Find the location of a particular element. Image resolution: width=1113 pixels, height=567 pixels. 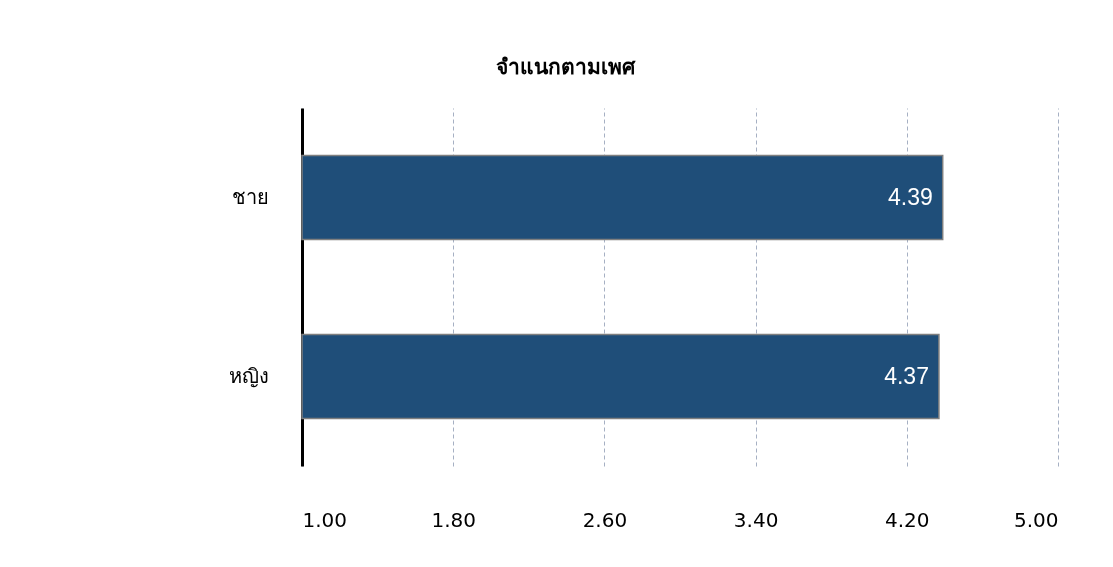

y-tick-label: หญิง is located at coordinates (248, 375).